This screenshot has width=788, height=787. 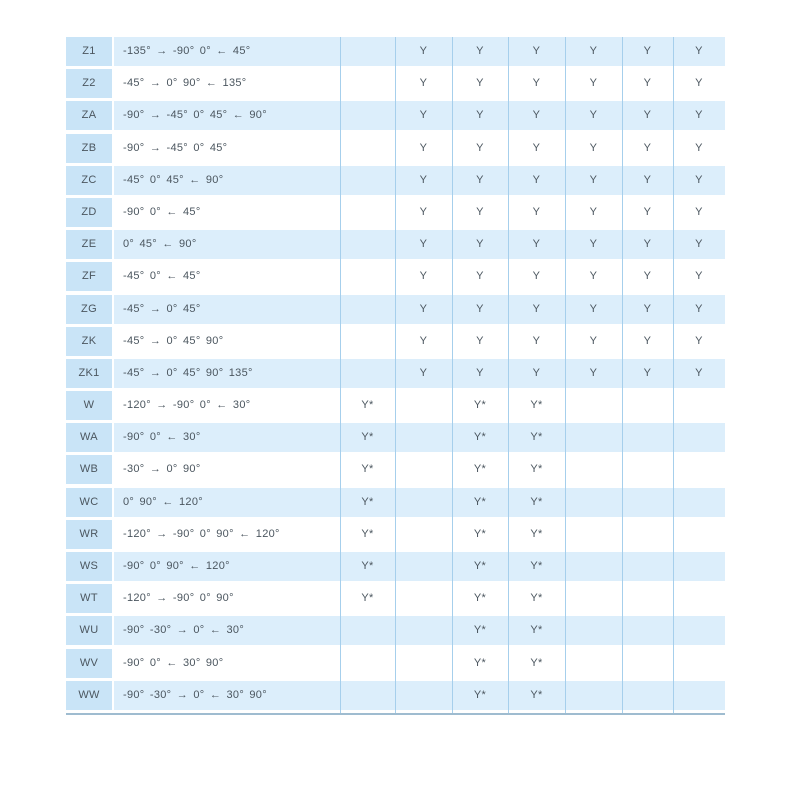 I want to click on row-band: -90° -30° → 0° ← 30° 90° Y* Y*, so click(x=419, y=695).